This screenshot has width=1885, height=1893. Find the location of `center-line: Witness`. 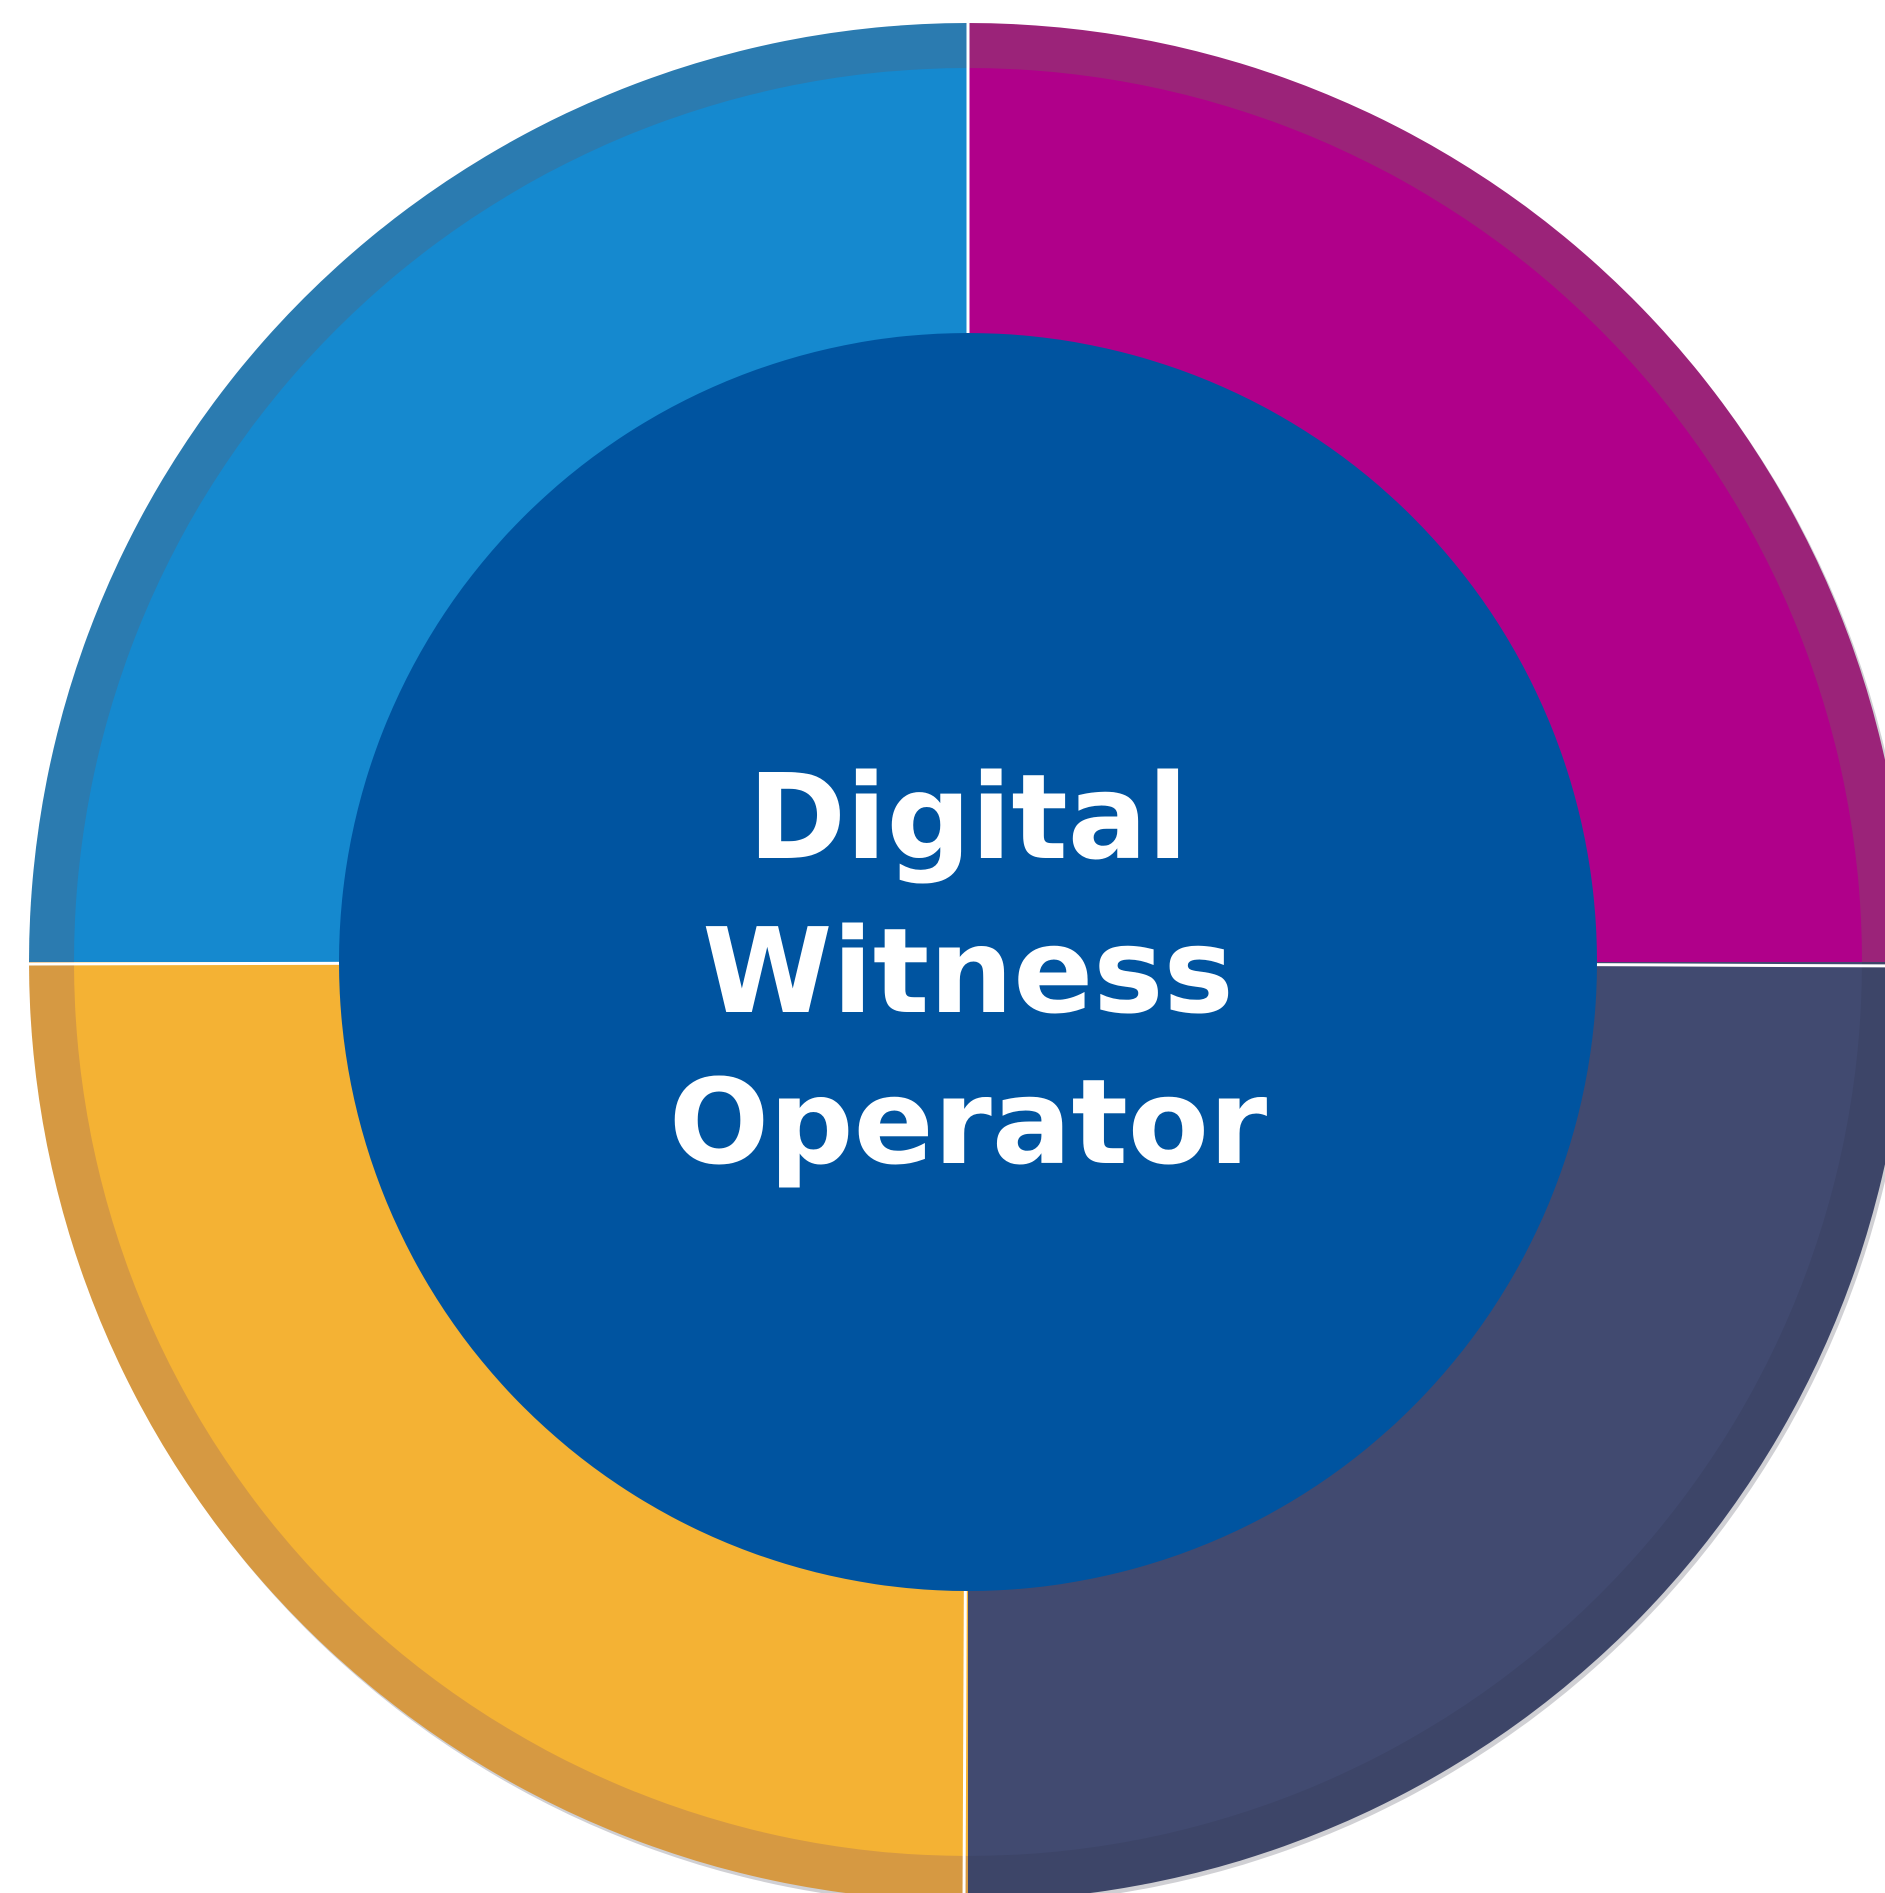

center-line: Witness is located at coordinates (968, 971).